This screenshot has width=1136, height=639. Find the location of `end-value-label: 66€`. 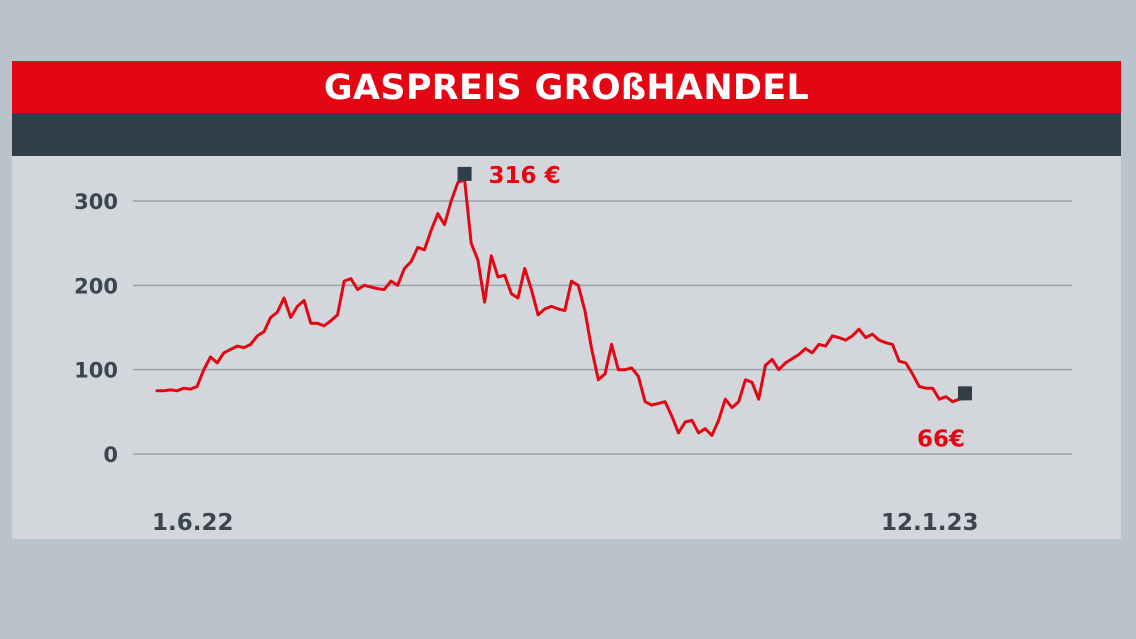

end-value-label: 66€ is located at coordinates (941, 439).